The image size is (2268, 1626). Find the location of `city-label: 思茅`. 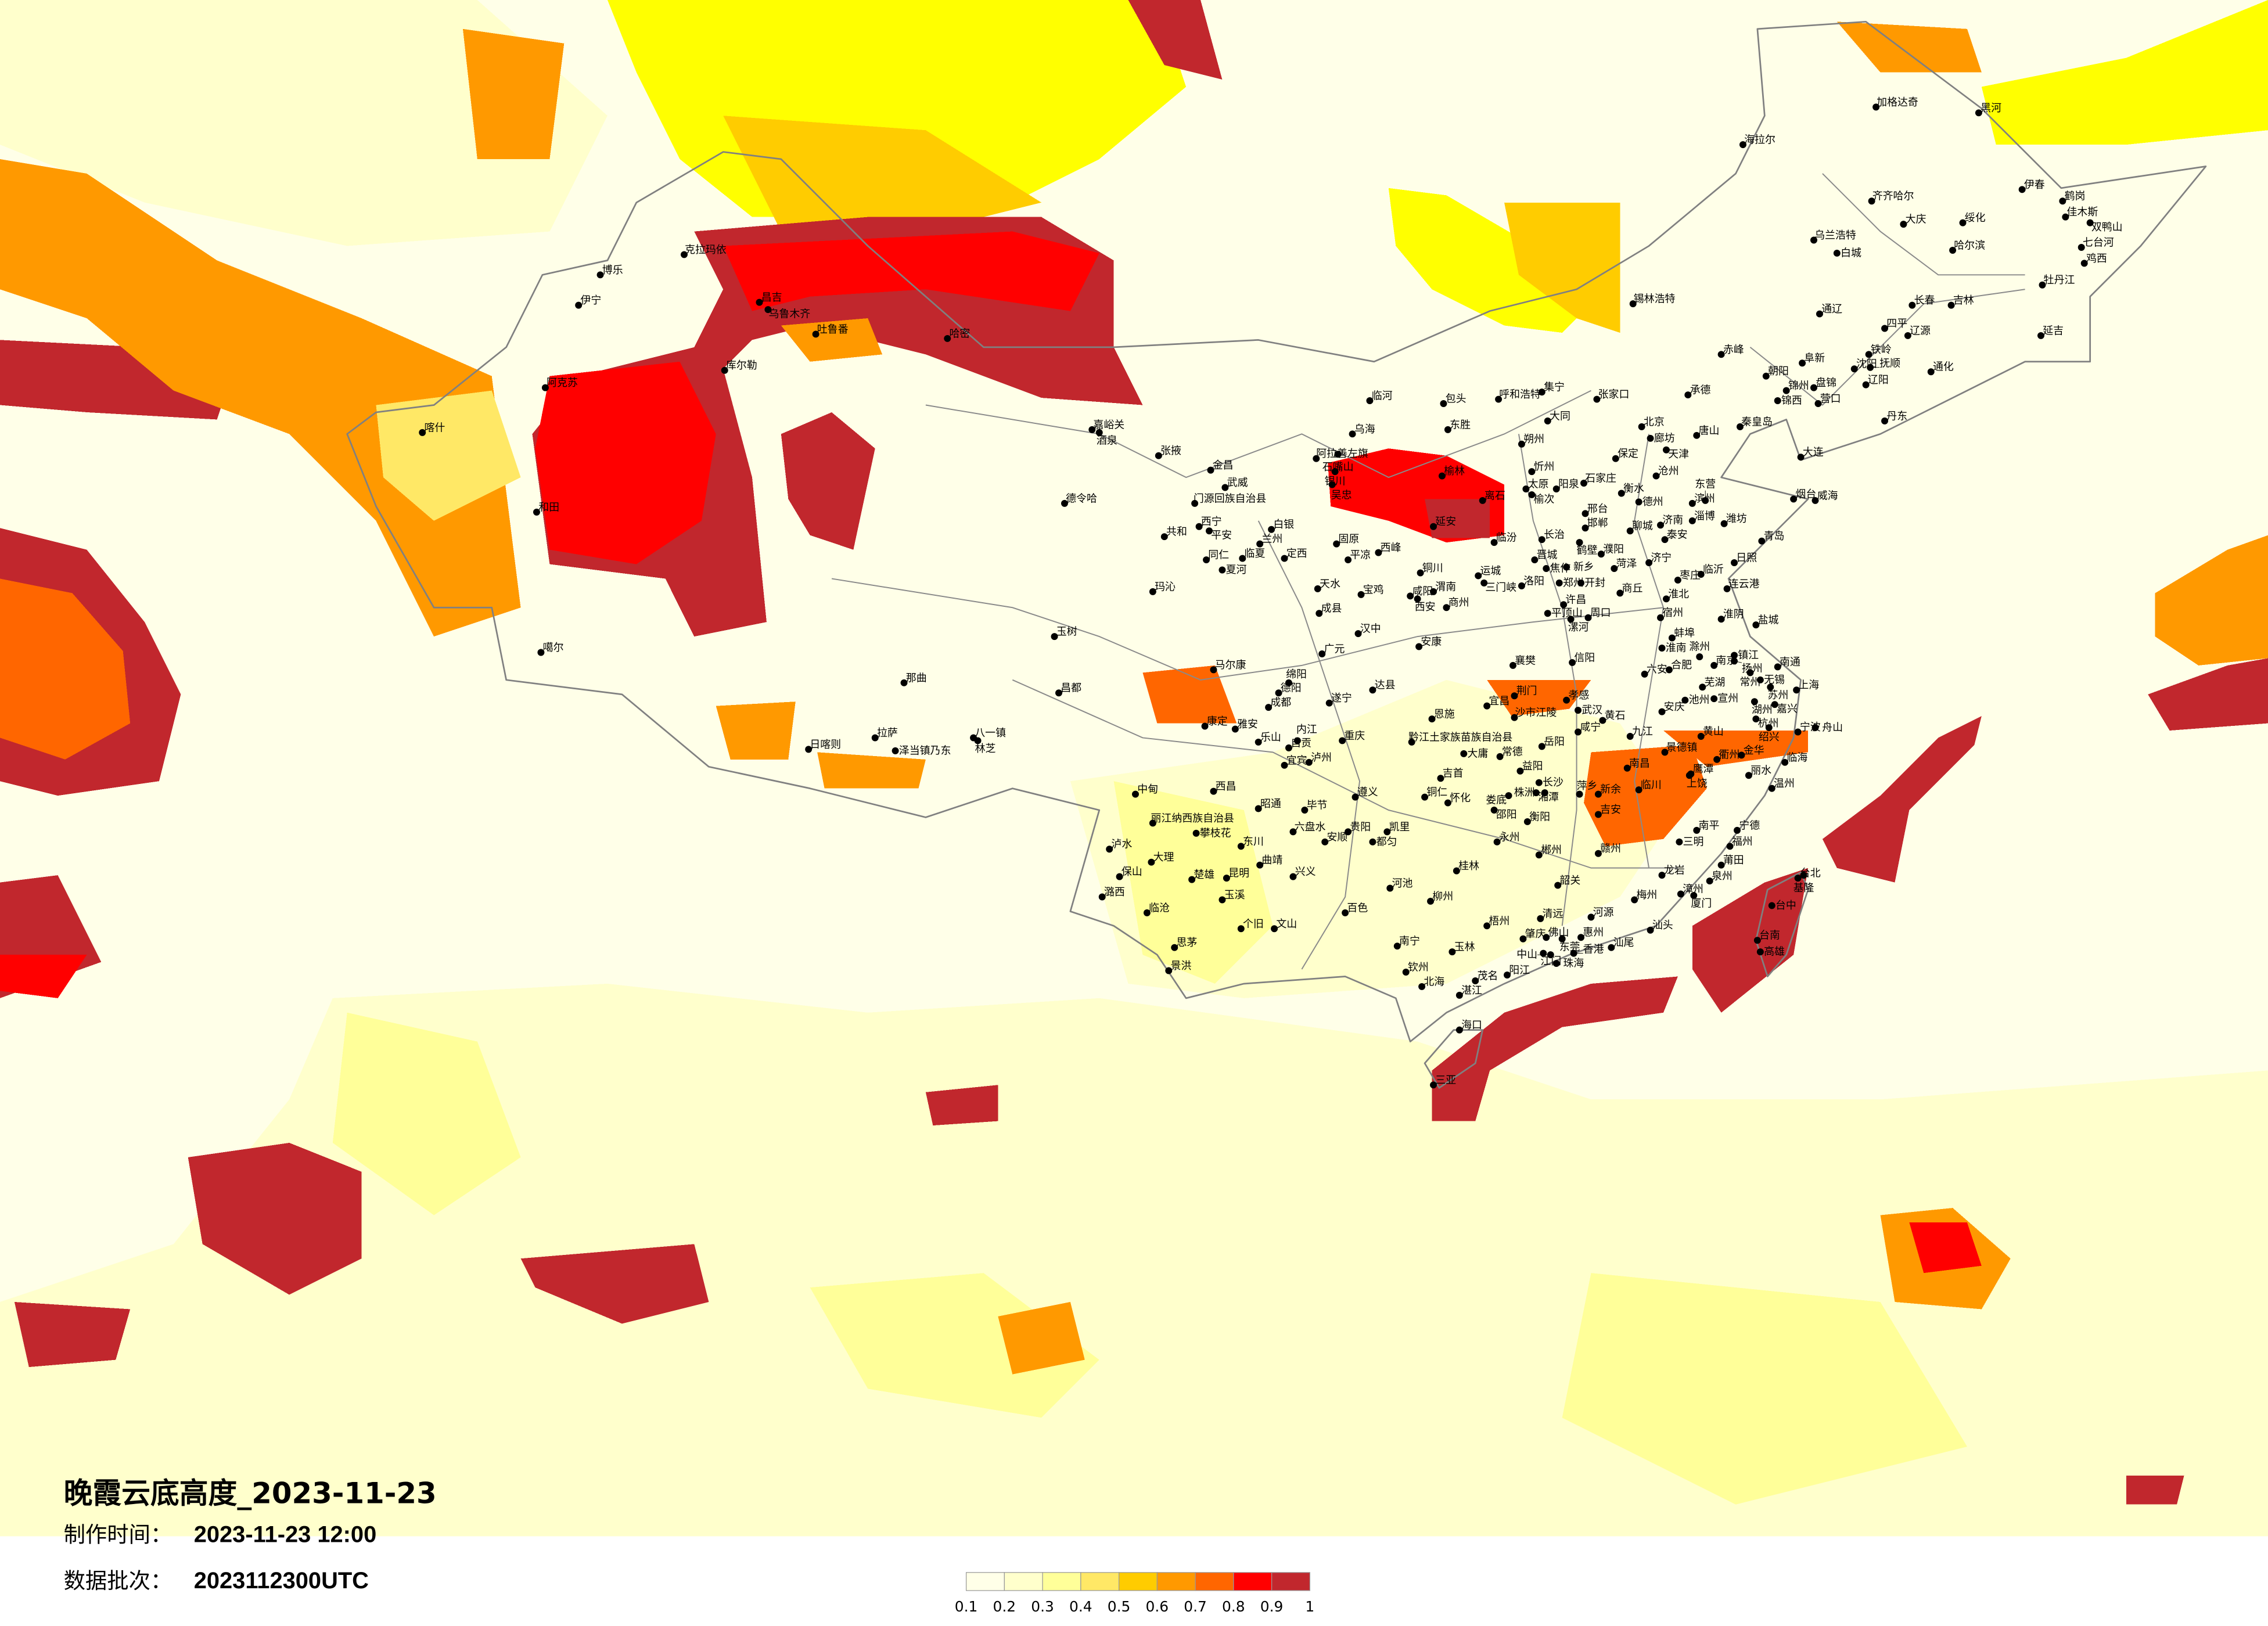

city-label: 思茅 is located at coordinates (1187, 943).